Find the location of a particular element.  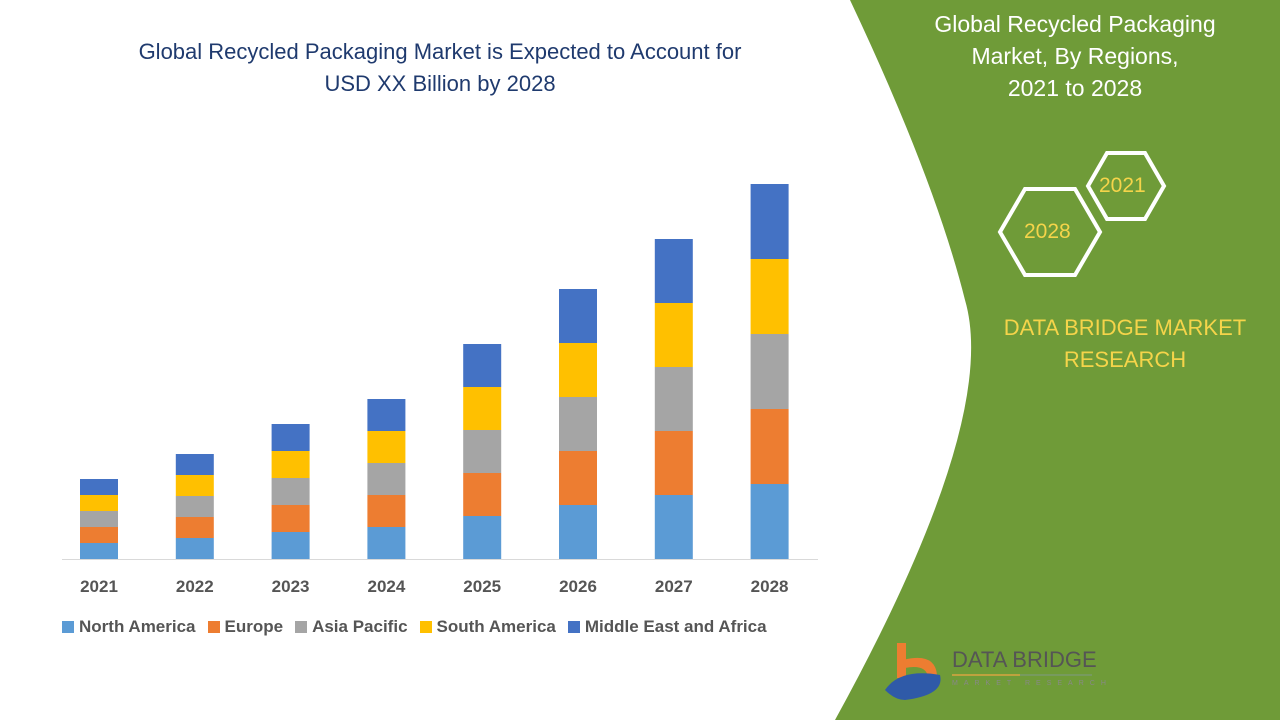

bar-2024-europe is located at coordinates (386, 511).